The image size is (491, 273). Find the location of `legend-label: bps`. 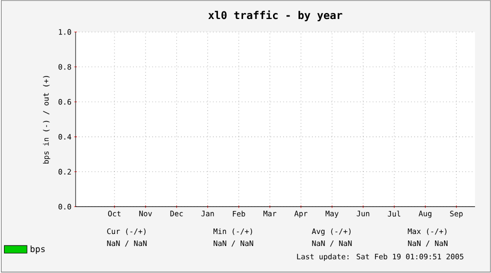

legend-label: bps is located at coordinates (37, 250).